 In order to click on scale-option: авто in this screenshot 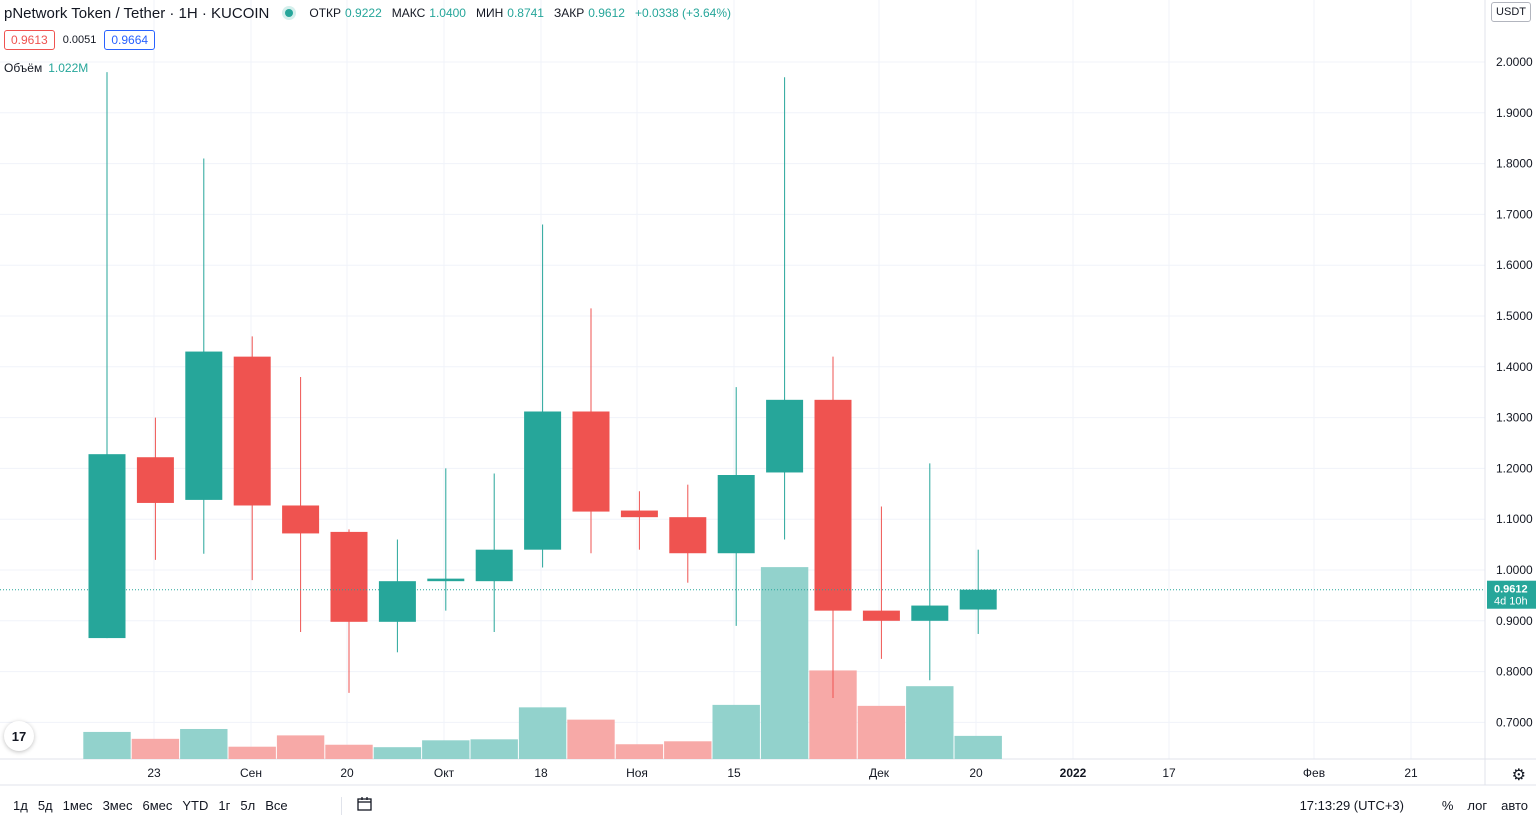, I will do `click(1514, 805)`.